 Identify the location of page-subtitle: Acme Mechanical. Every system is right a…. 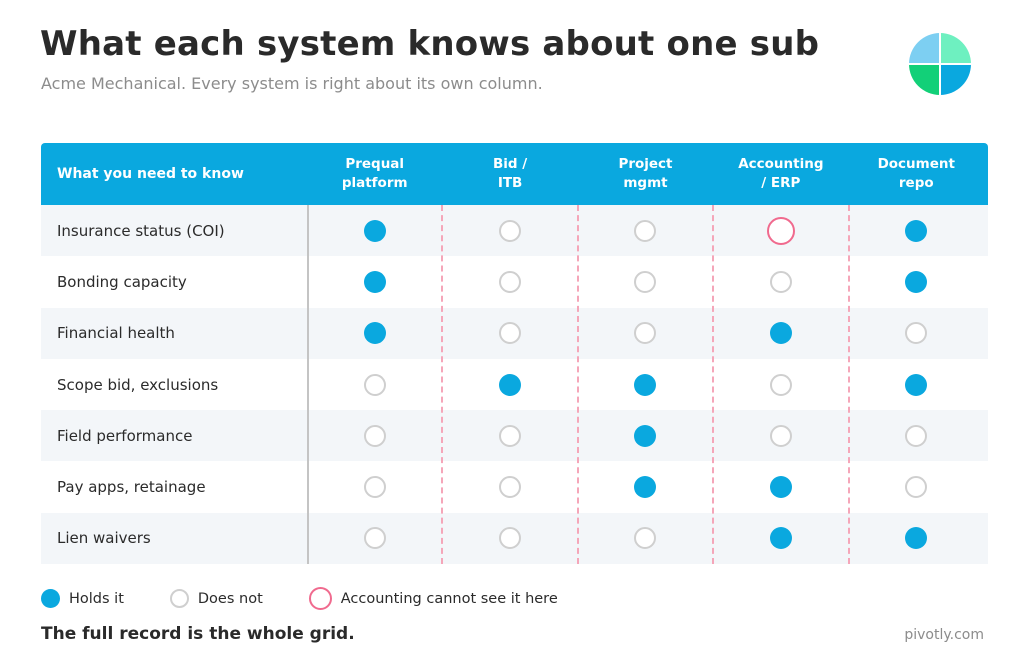
(292, 83).